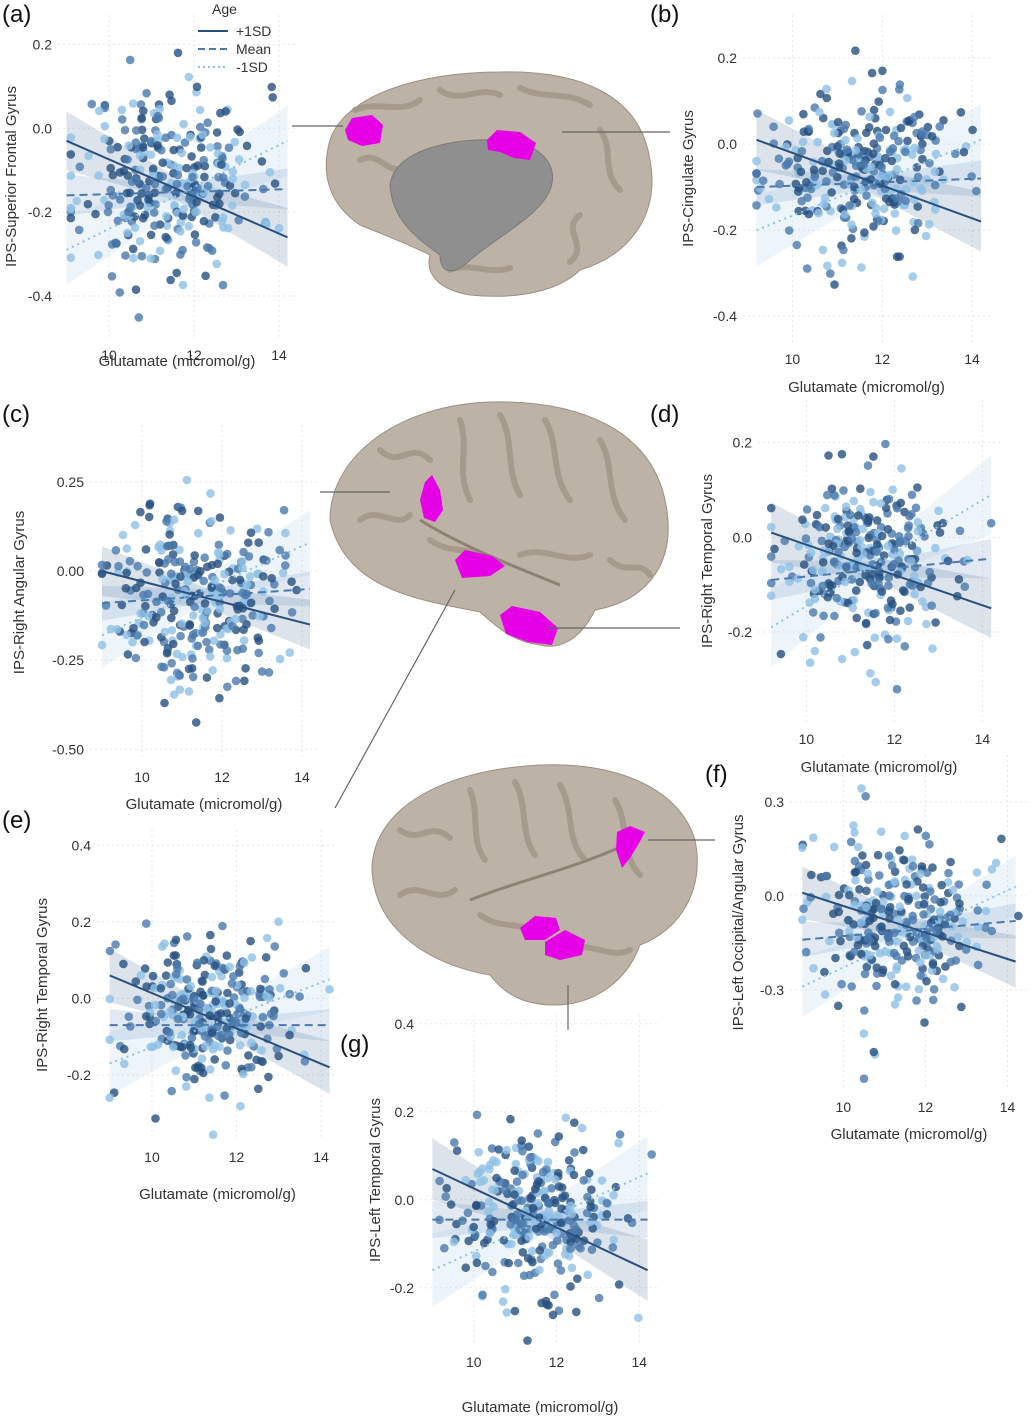 This screenshot has width=1034, height=1418. I want to click on xtick-e-1: 12, so click(237, 1157).